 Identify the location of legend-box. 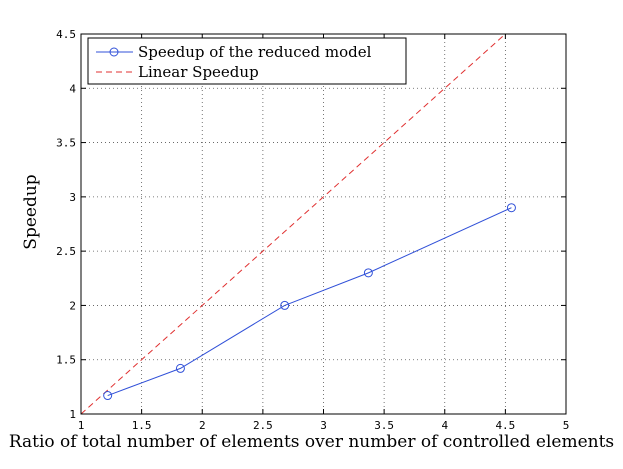
(247, 61).